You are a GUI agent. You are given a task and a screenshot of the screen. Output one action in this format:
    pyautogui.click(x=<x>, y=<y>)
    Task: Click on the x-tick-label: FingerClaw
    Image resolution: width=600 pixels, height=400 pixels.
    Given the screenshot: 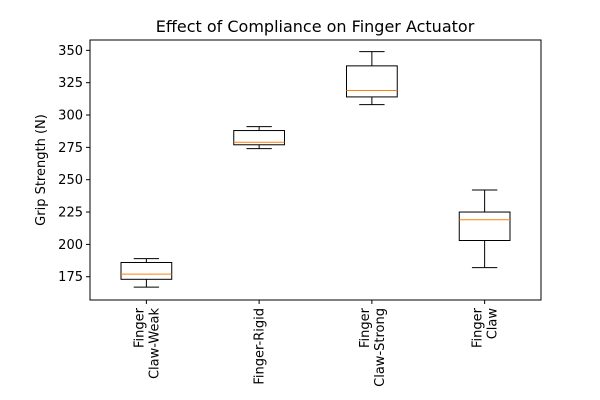 What is the action you would take?
    pyautogui.click(x=486, y=327)
    